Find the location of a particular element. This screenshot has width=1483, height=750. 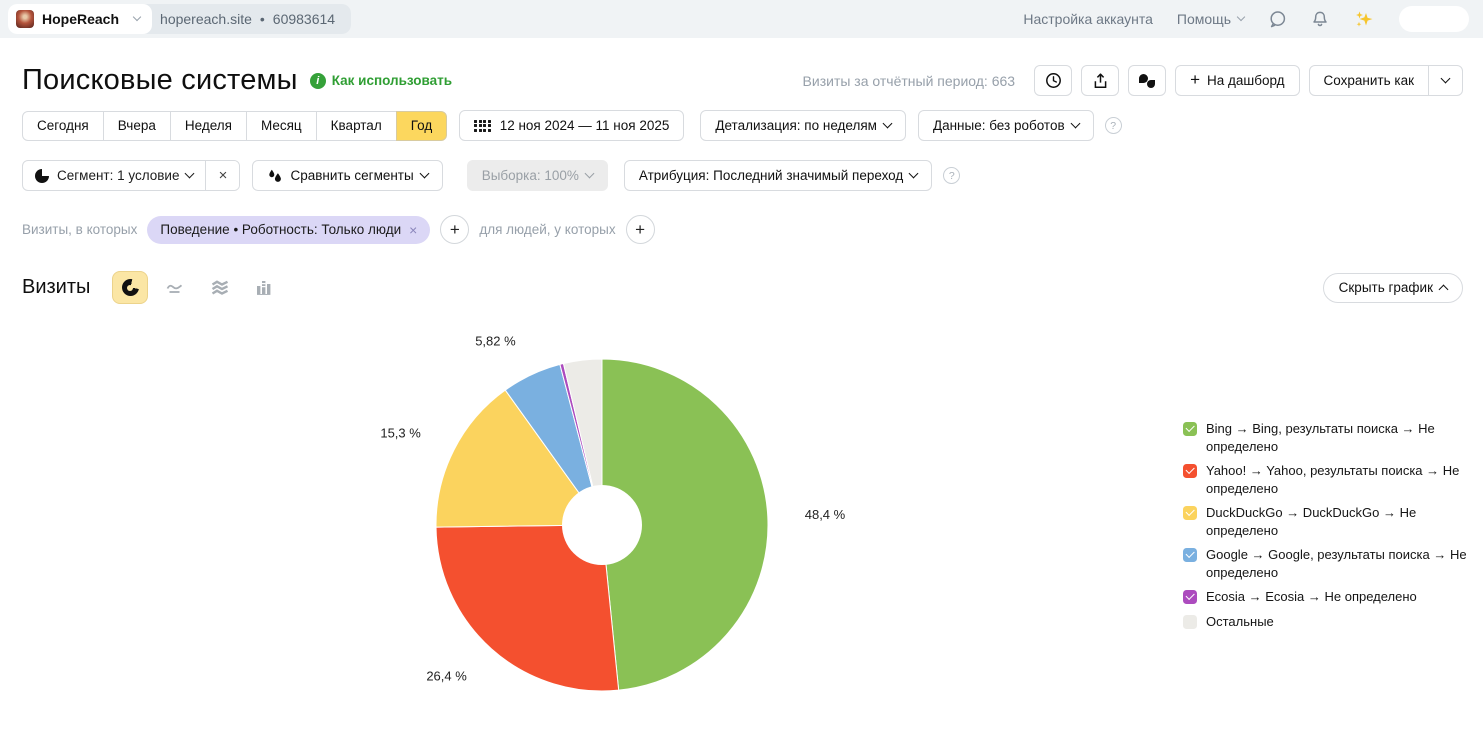

counter-switcher: HopeReach hopereach.site • 60983614 is located at coordinates (180, 19).